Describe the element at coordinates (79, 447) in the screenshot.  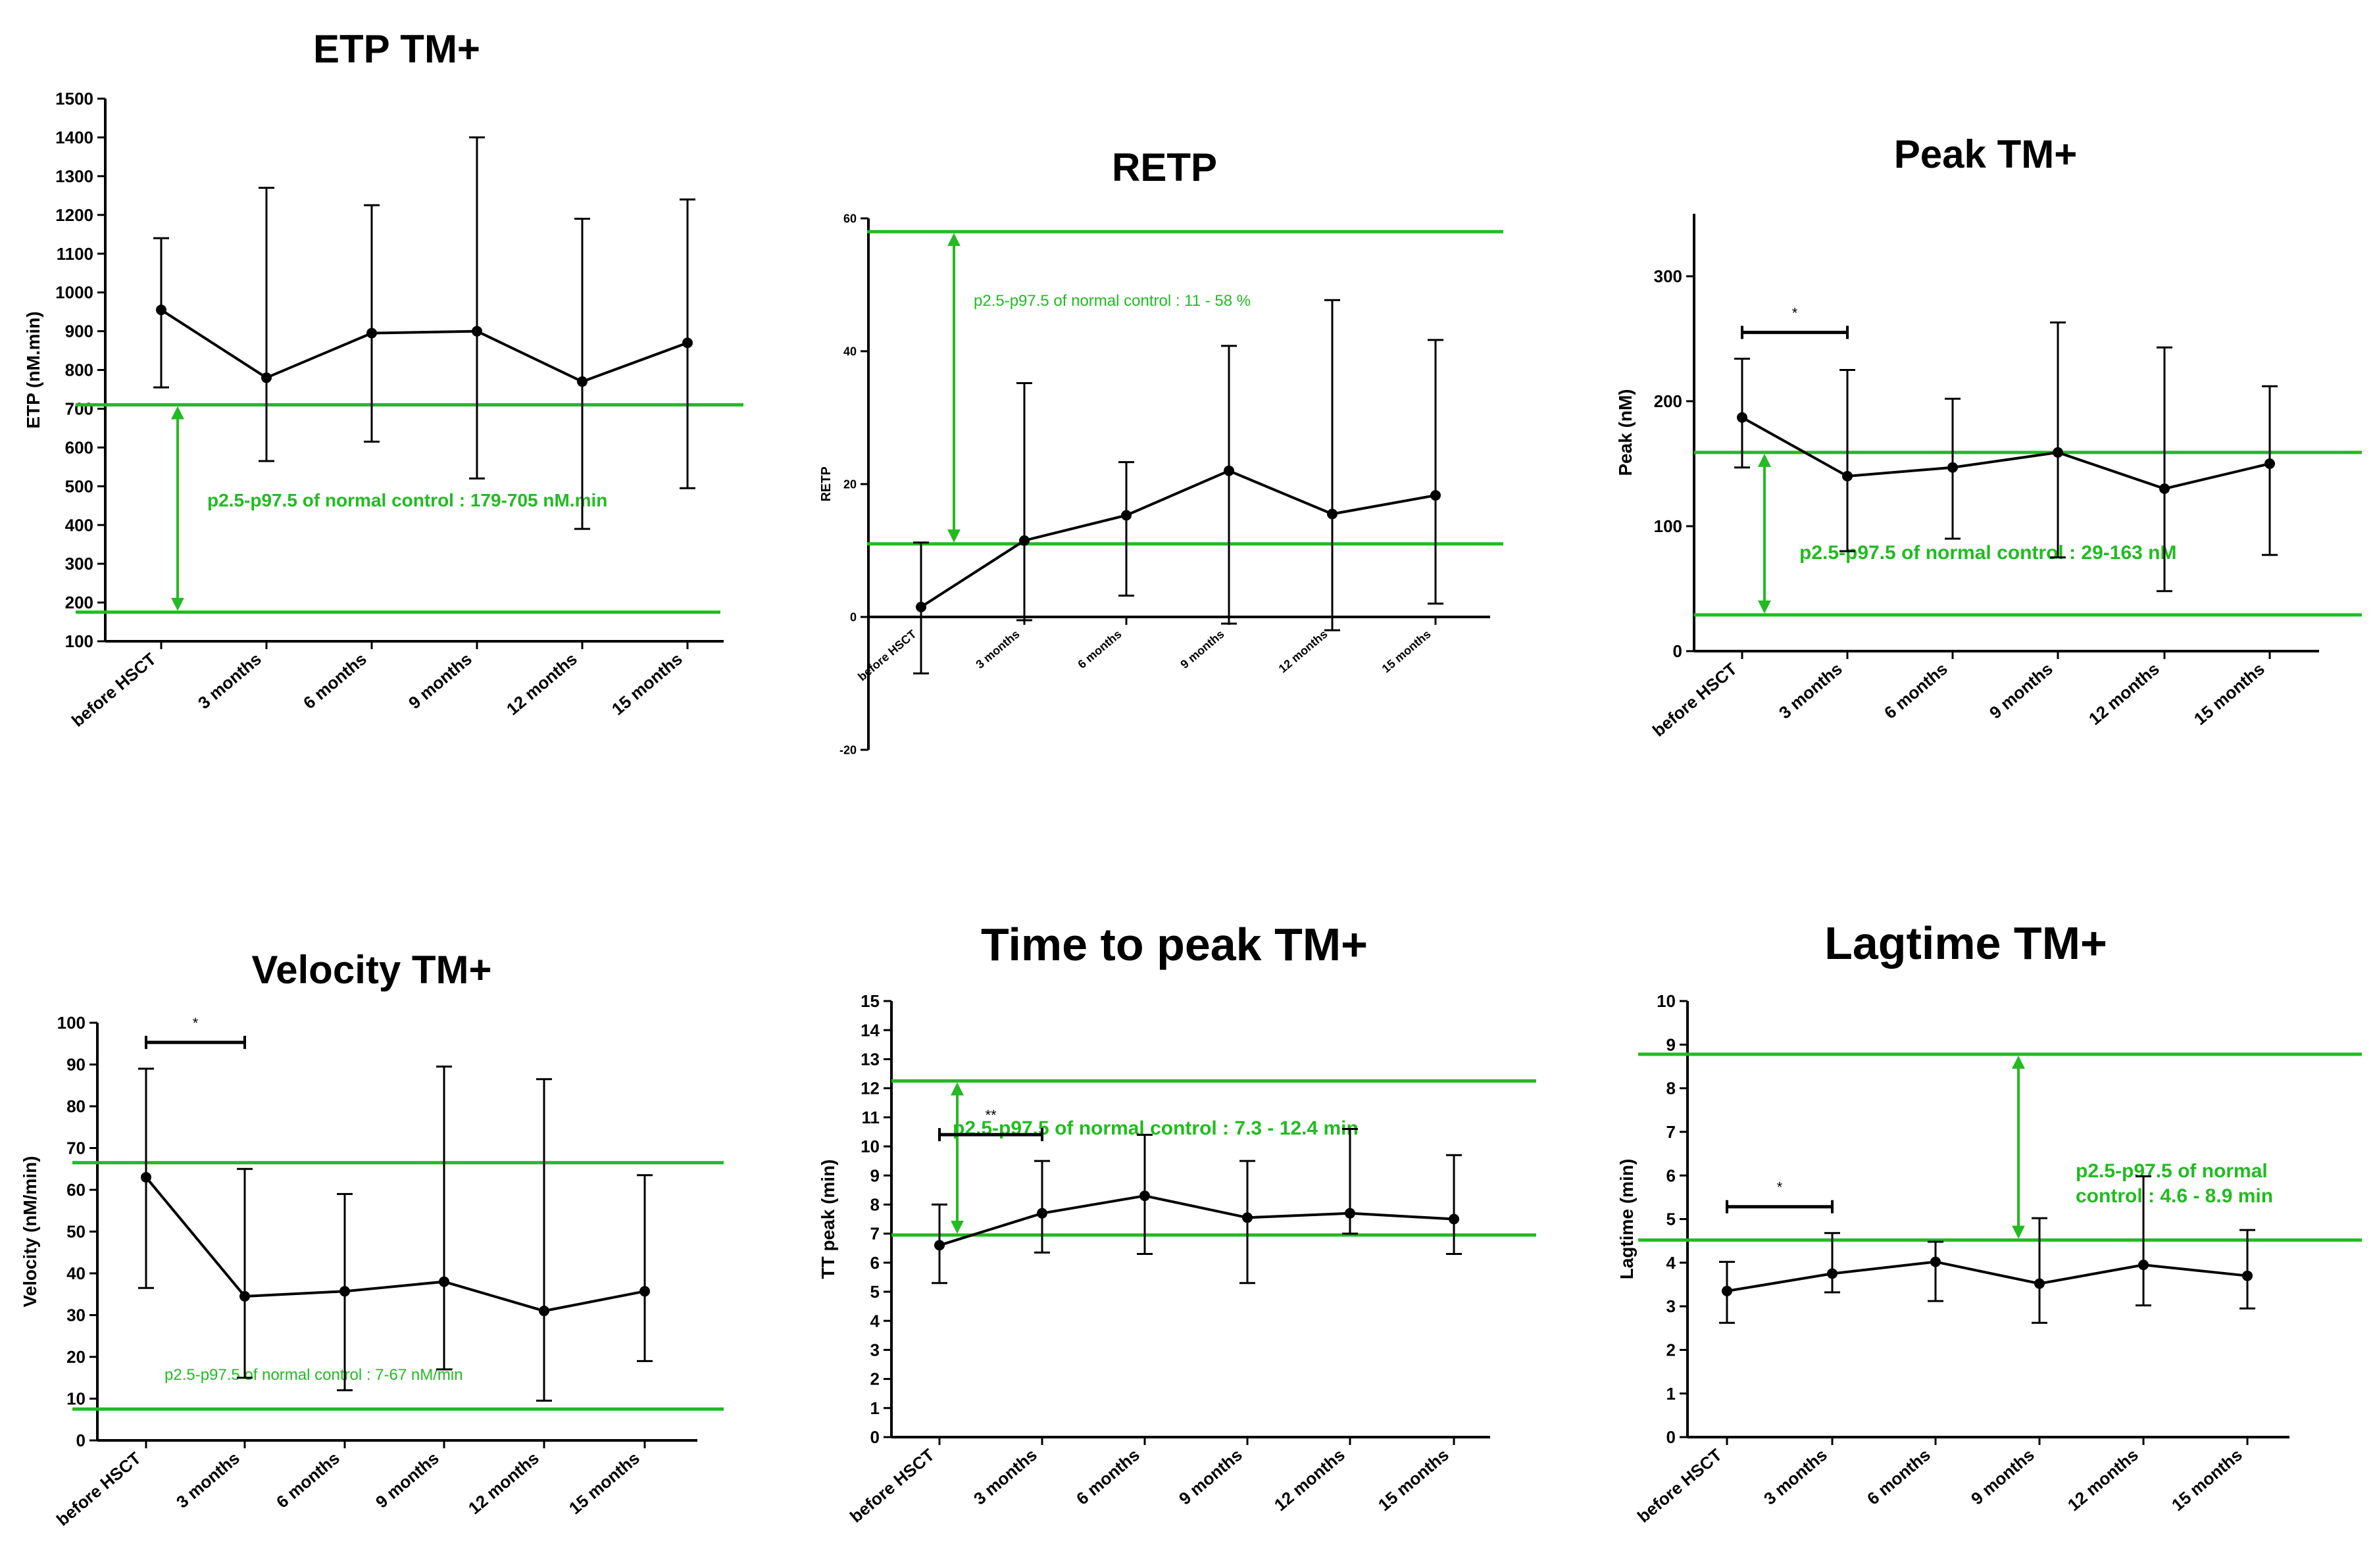
I see `y-tick-label: 600` at that location.